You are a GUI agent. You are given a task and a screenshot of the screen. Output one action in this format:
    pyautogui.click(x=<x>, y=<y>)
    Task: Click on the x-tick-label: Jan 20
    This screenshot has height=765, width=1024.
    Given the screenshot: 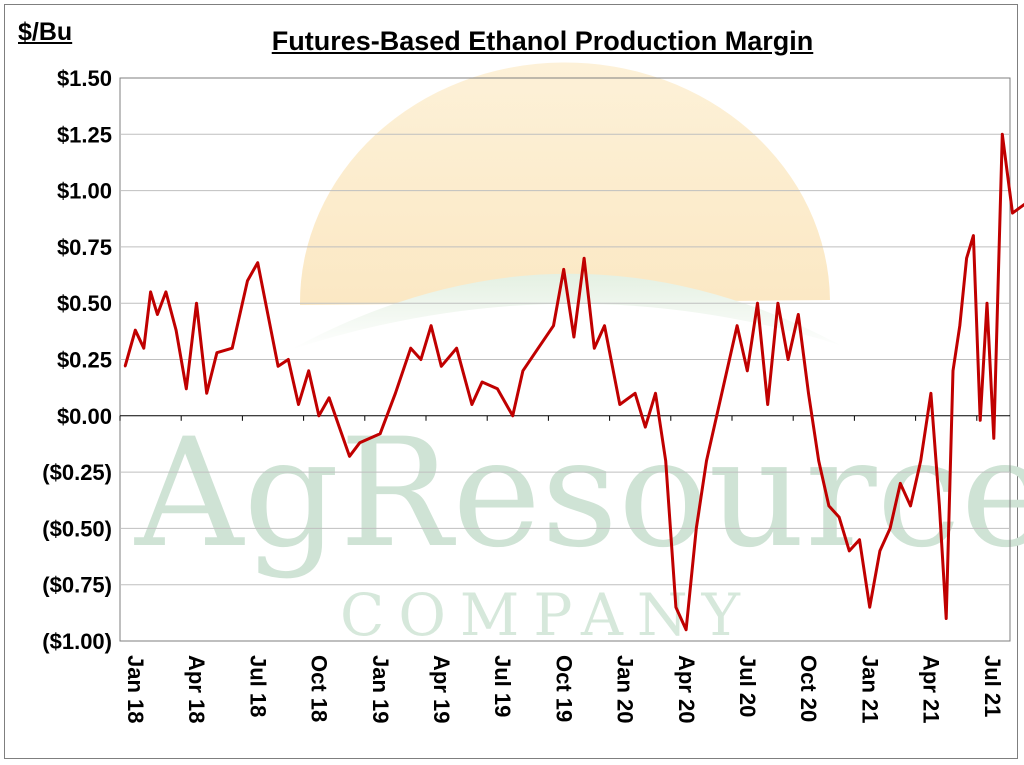 What is the action you would take?
    pyautogui.click(x=625, y=689)
    